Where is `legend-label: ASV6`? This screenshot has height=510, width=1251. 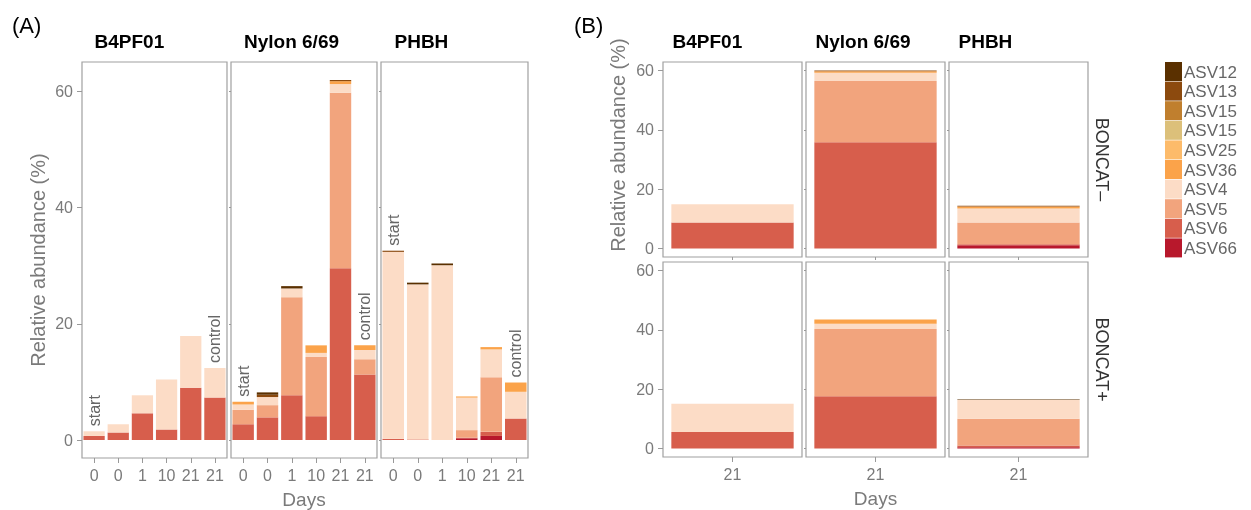 legend-label: ASV6 is located at coordinates (1206, 229).